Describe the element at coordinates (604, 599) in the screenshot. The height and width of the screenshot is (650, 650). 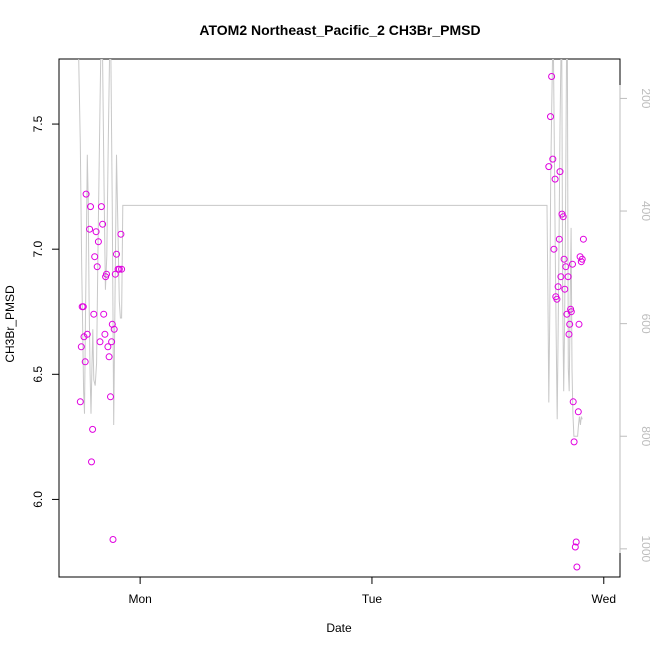
I see `x-tick-label: Wed` at that location.